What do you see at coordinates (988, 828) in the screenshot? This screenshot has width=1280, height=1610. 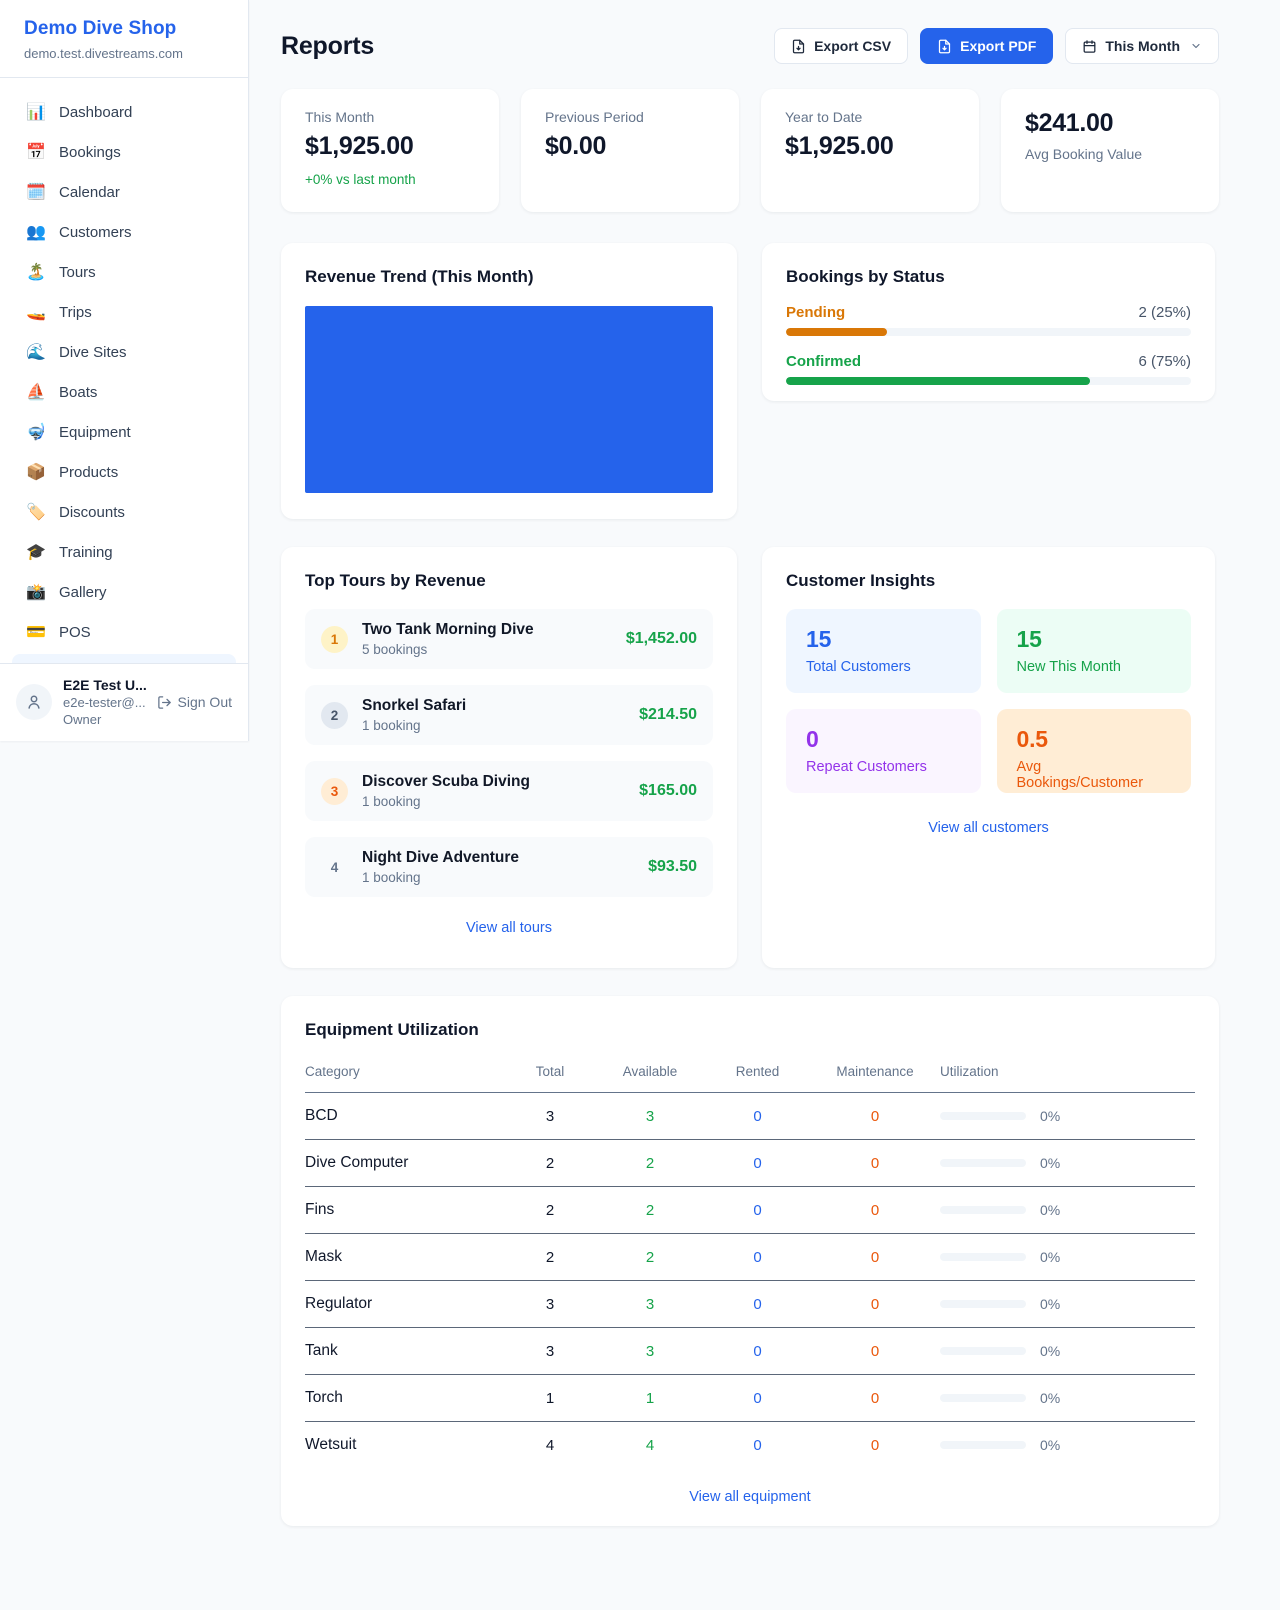 I see `view-all-customers-link: View all customers` at bounding box center [988, 828].